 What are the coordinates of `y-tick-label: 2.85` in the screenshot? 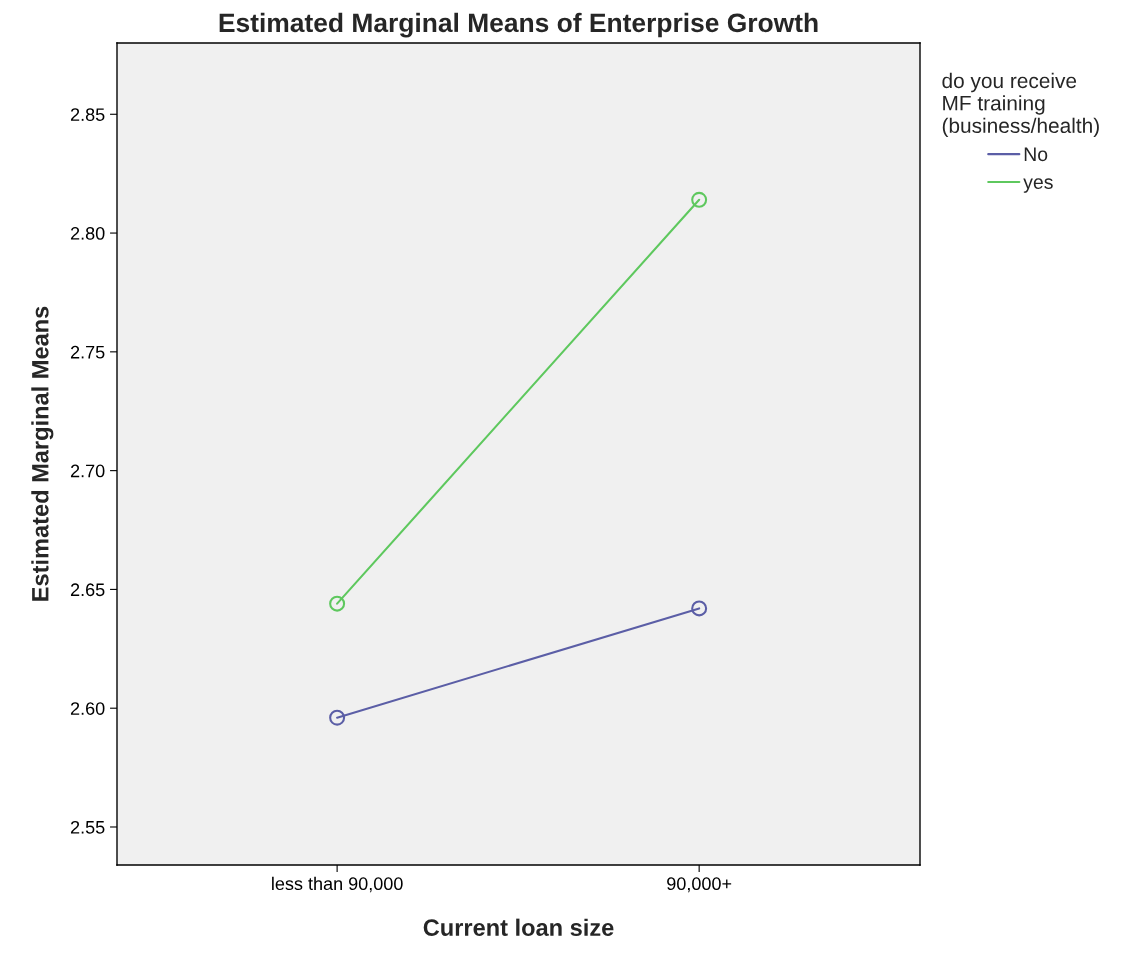 It's located at (87, 114).